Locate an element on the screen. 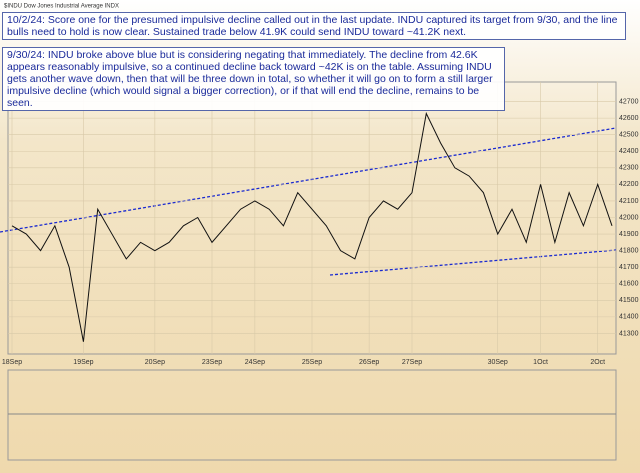 The width and height of the screenshot is (640, 473). y-tick-label: 42500 is located at coordinates (629, 135).